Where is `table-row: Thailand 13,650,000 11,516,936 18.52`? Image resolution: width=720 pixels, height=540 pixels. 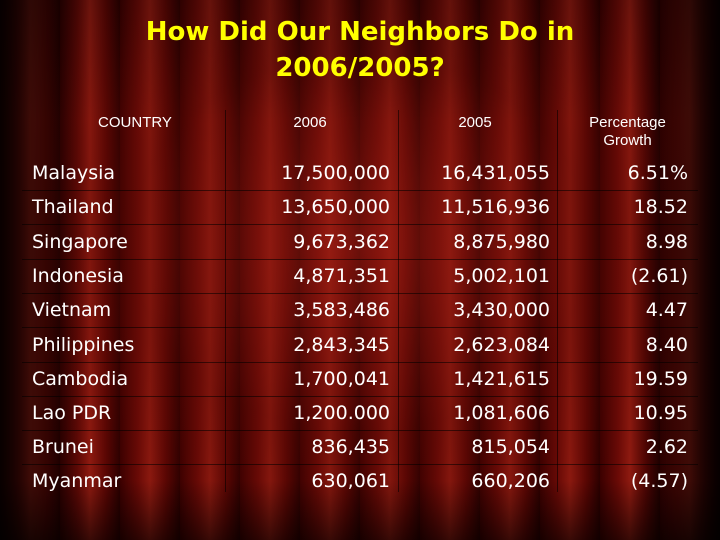
table-row: Thailand 13,650,000 11,516,936 18.52 is located at coordinates (360, 210).